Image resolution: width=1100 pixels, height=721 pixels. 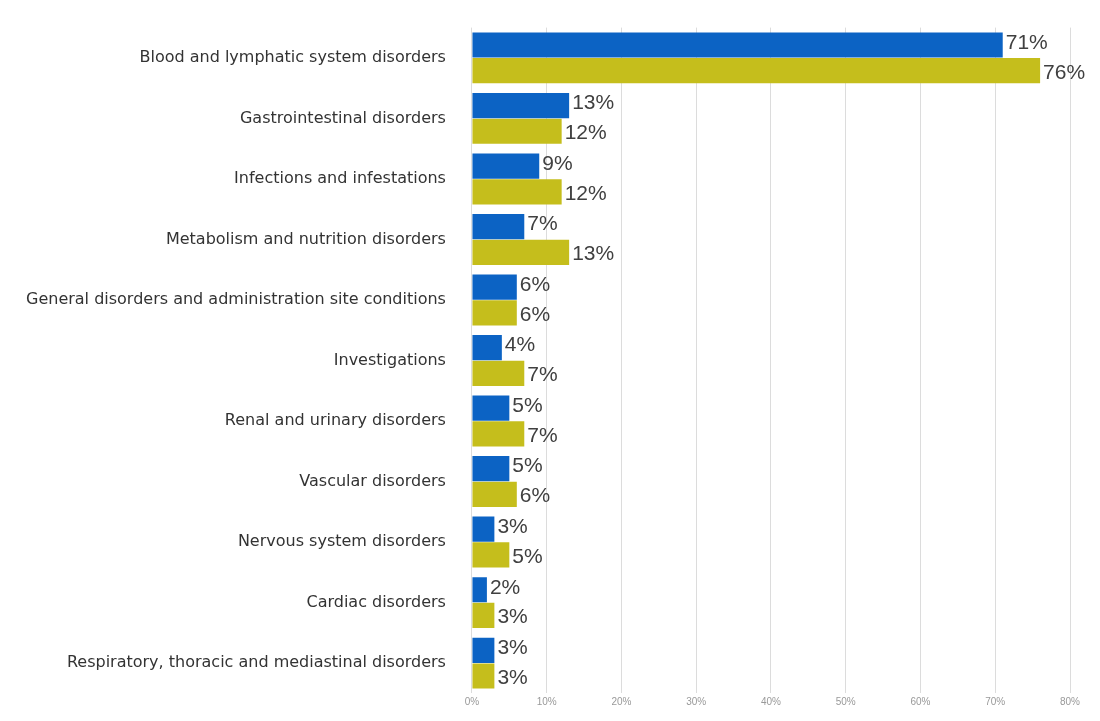 What do you see at coordinates (920, 702) in the screenshot?
I see `x-tick-label: 60%` at bounding box center [920, 702].